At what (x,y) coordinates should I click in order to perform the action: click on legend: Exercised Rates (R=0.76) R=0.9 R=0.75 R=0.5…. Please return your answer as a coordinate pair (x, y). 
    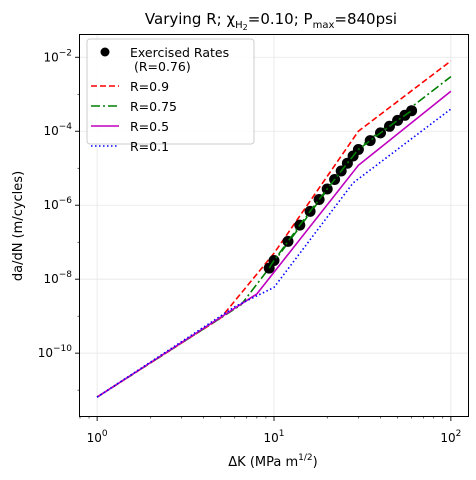
    Looking at the image, I should click on (170, 96).